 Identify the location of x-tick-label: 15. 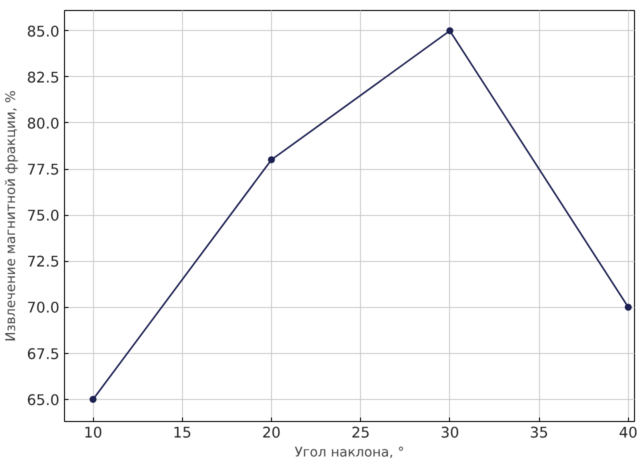
(182, 433).